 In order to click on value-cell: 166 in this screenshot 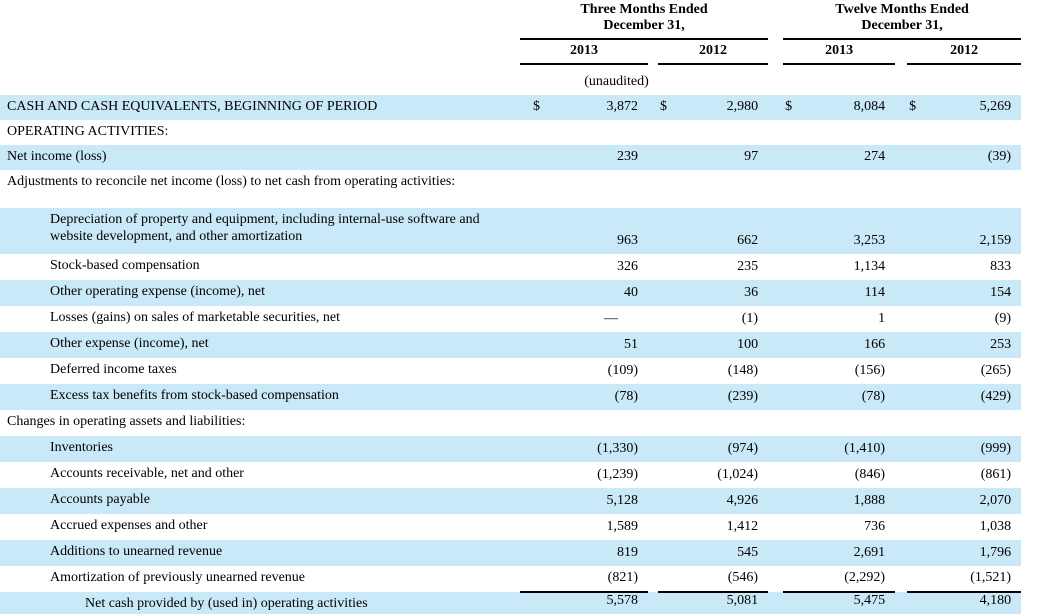, I will do `click(854, 345)`.